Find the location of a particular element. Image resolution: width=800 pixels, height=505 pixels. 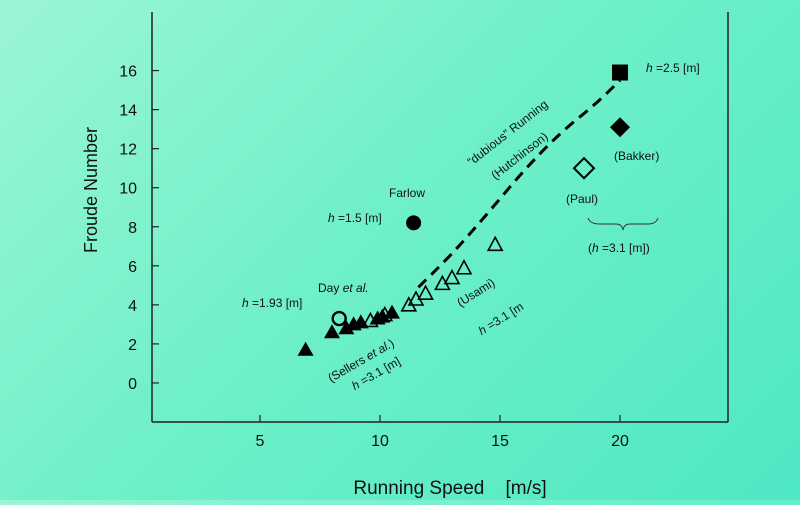

filled-circle-point is located at coordinates (414, 223).